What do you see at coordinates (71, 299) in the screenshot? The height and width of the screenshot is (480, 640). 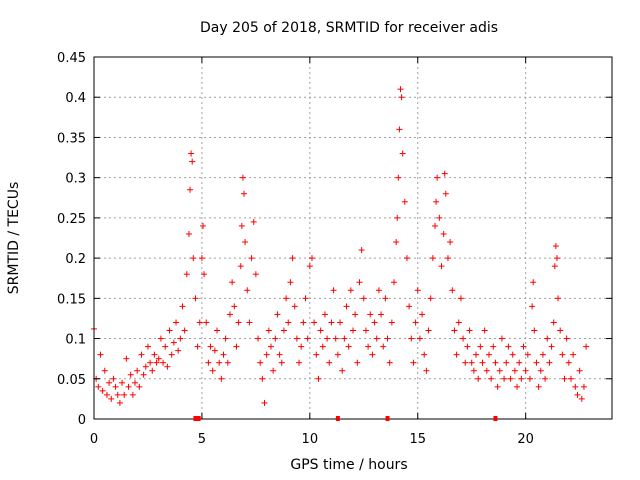 I see `y-tick-label: 0.15` at bounding box center [71, 299].